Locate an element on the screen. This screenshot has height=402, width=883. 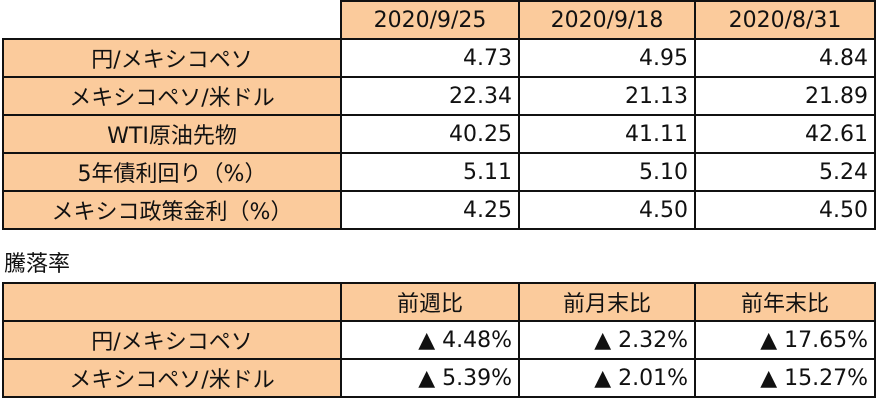
cell-value: ▲ 2.32% is located at coordinates (607, 340).